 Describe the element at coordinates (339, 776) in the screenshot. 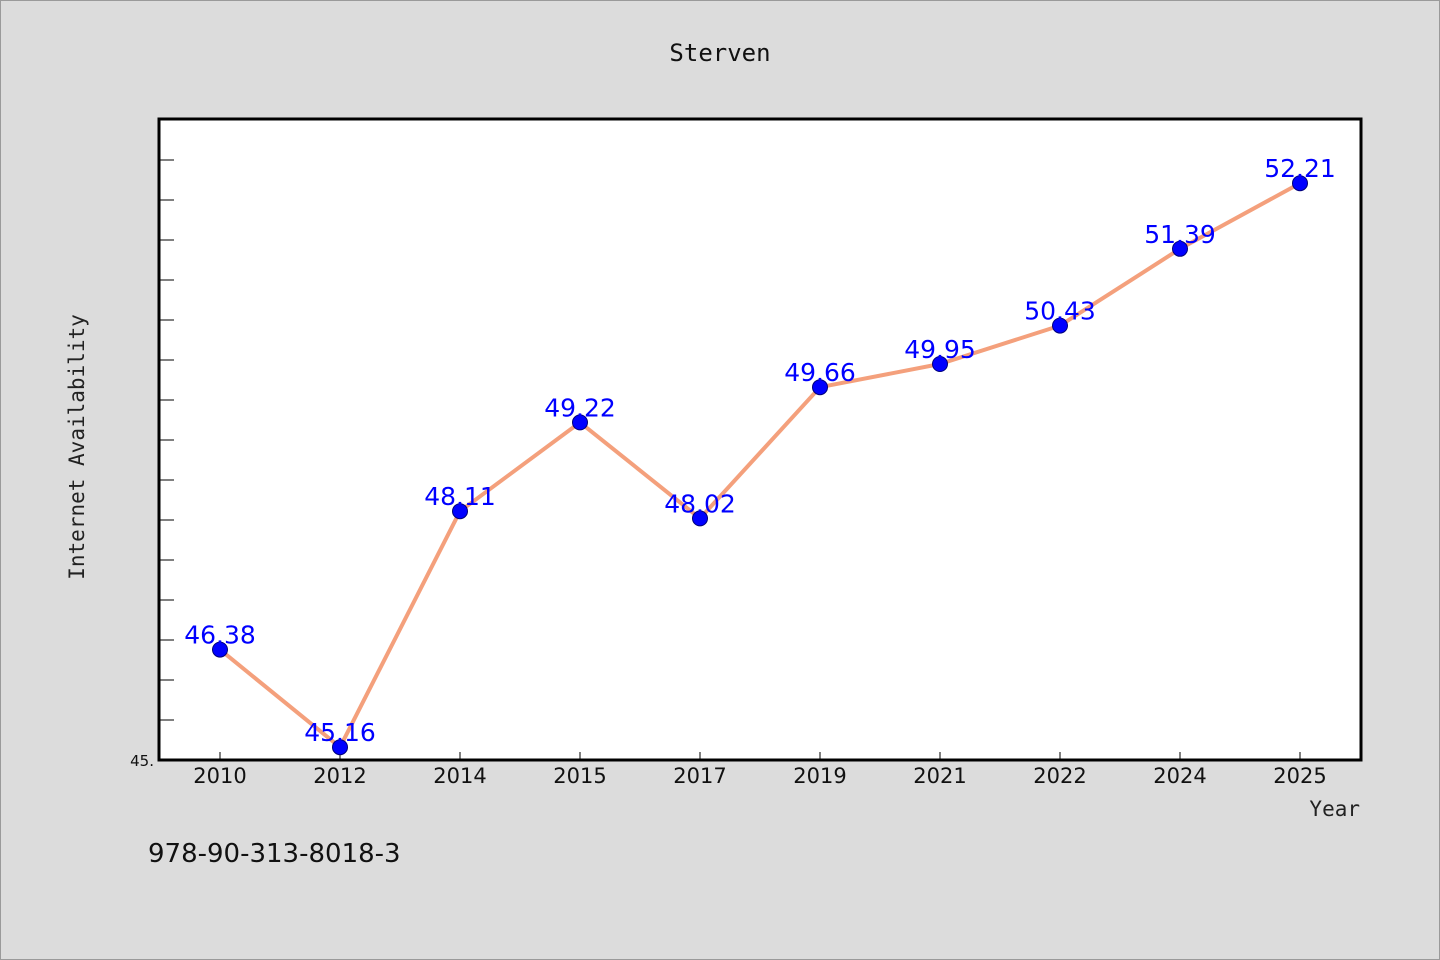

I see `x-tick-label: 2012` at that location.